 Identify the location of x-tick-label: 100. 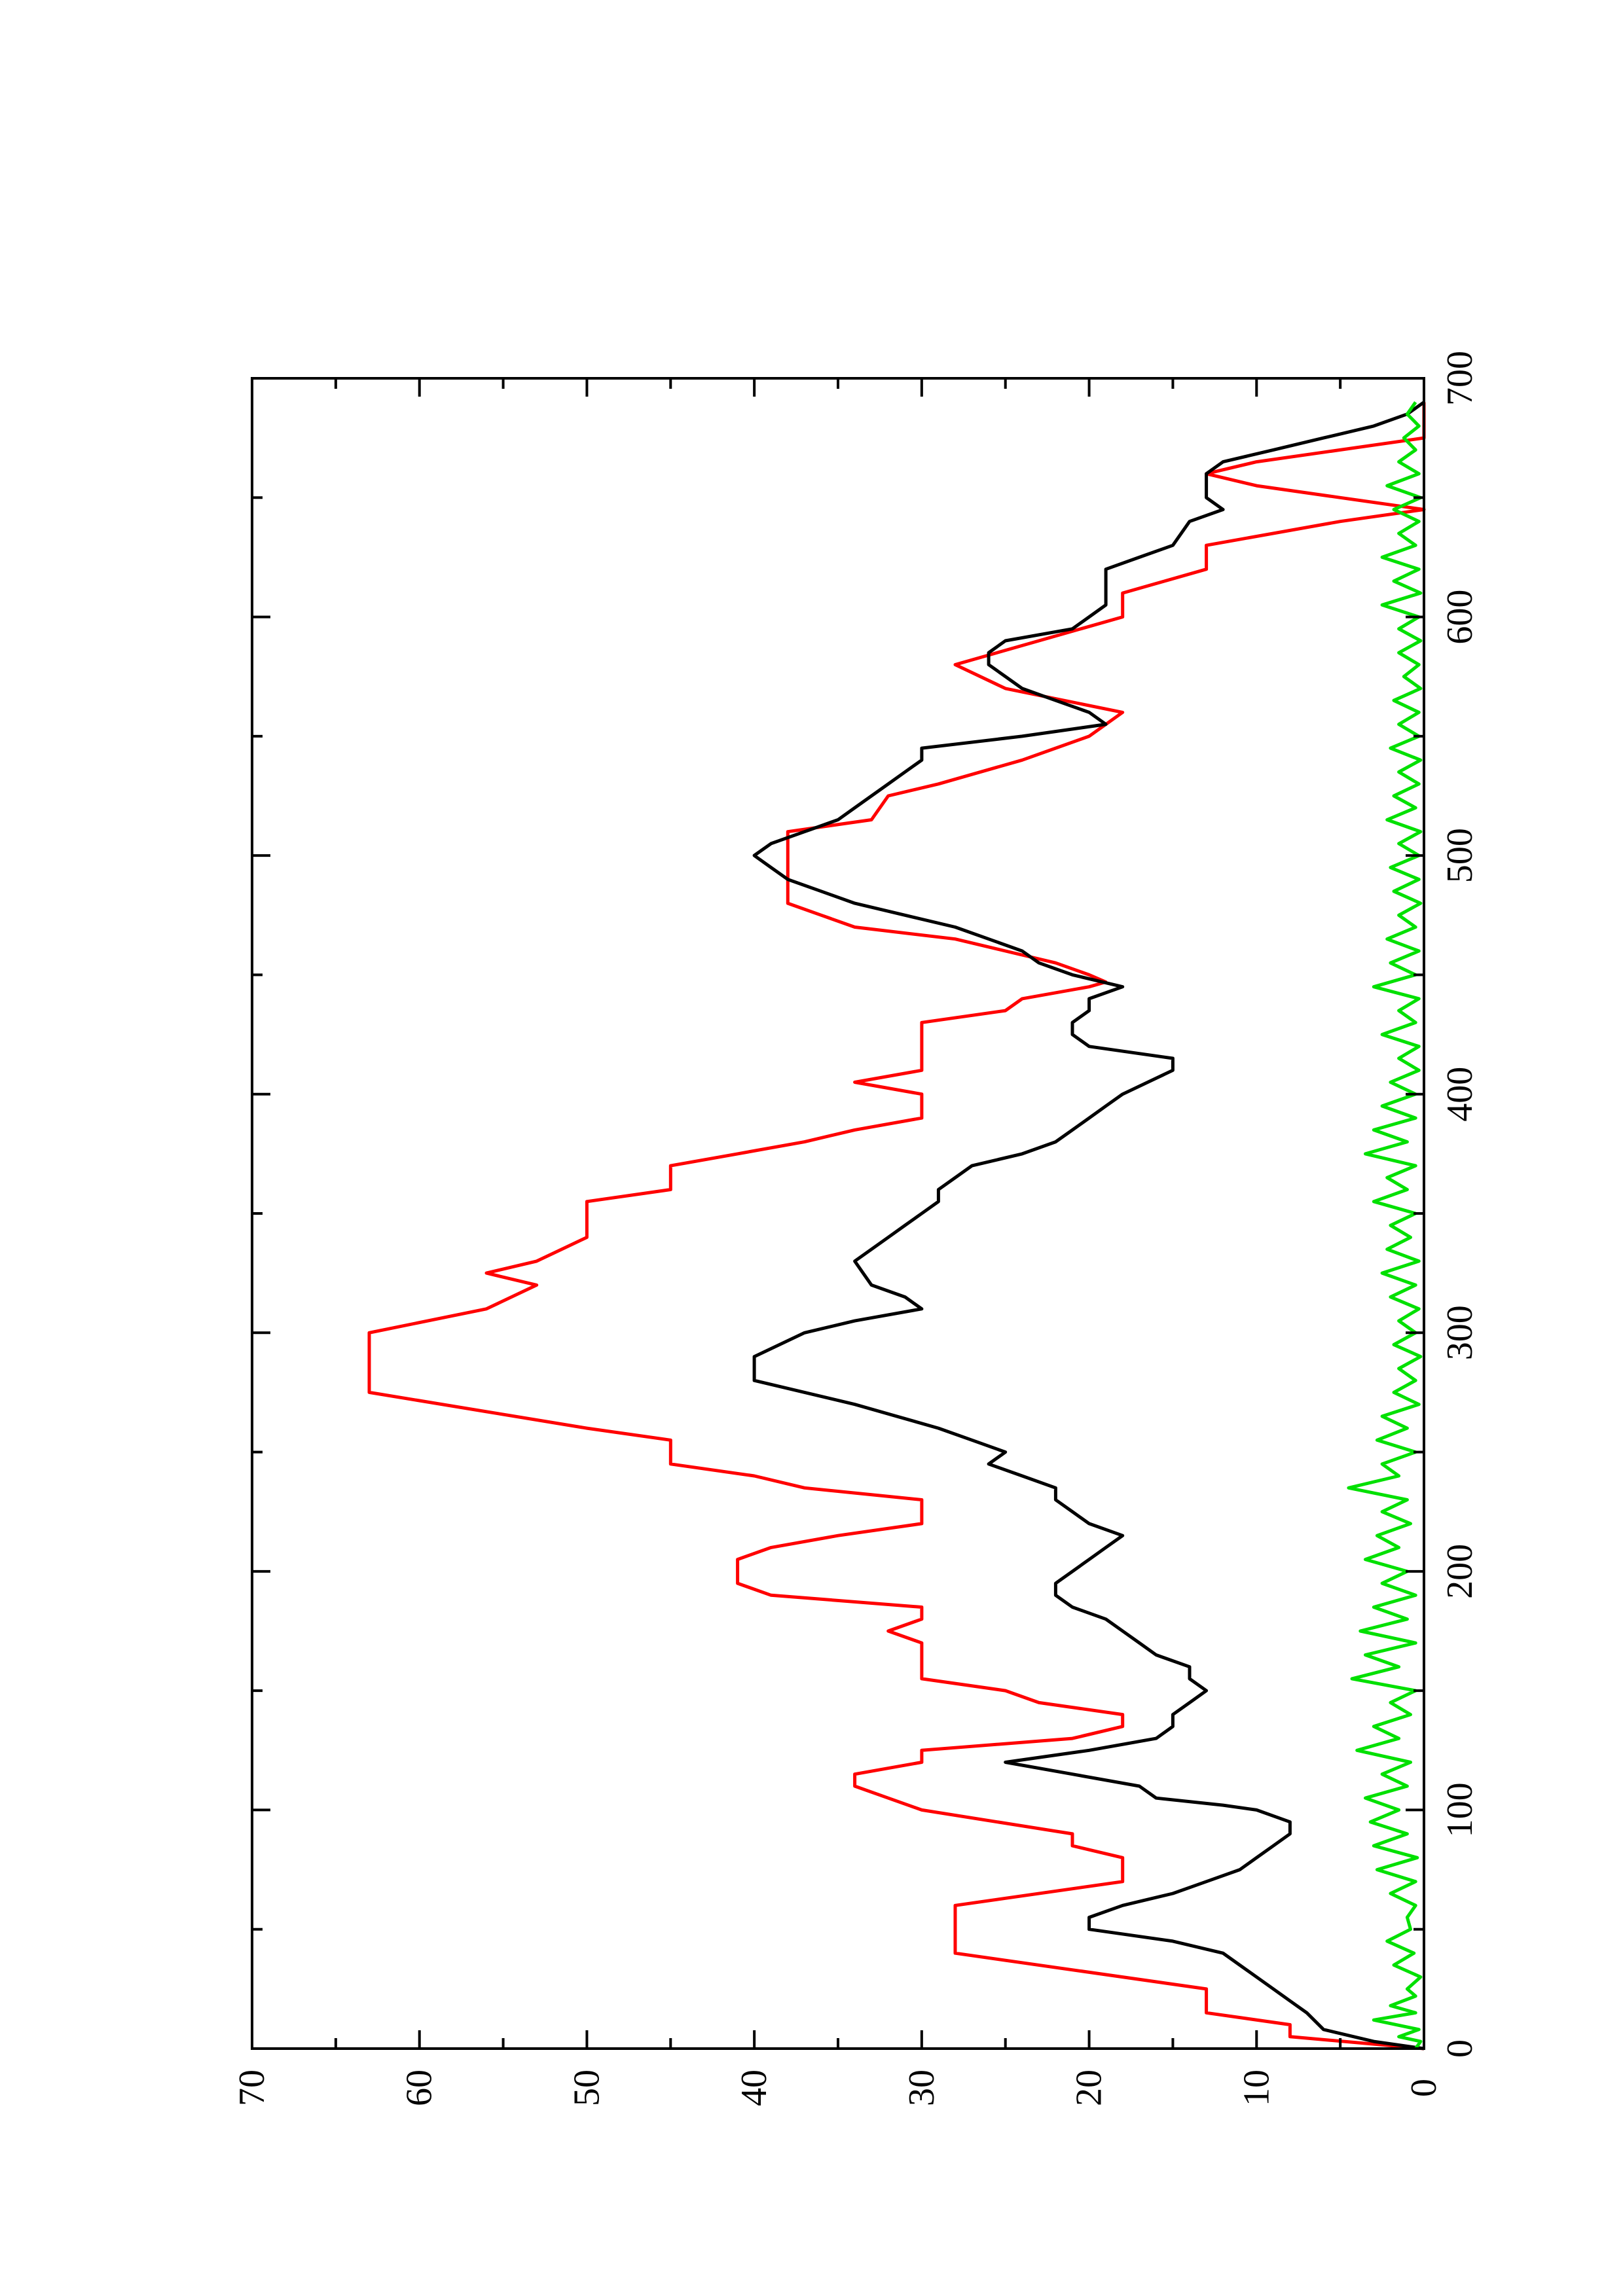
(1460, 1809).